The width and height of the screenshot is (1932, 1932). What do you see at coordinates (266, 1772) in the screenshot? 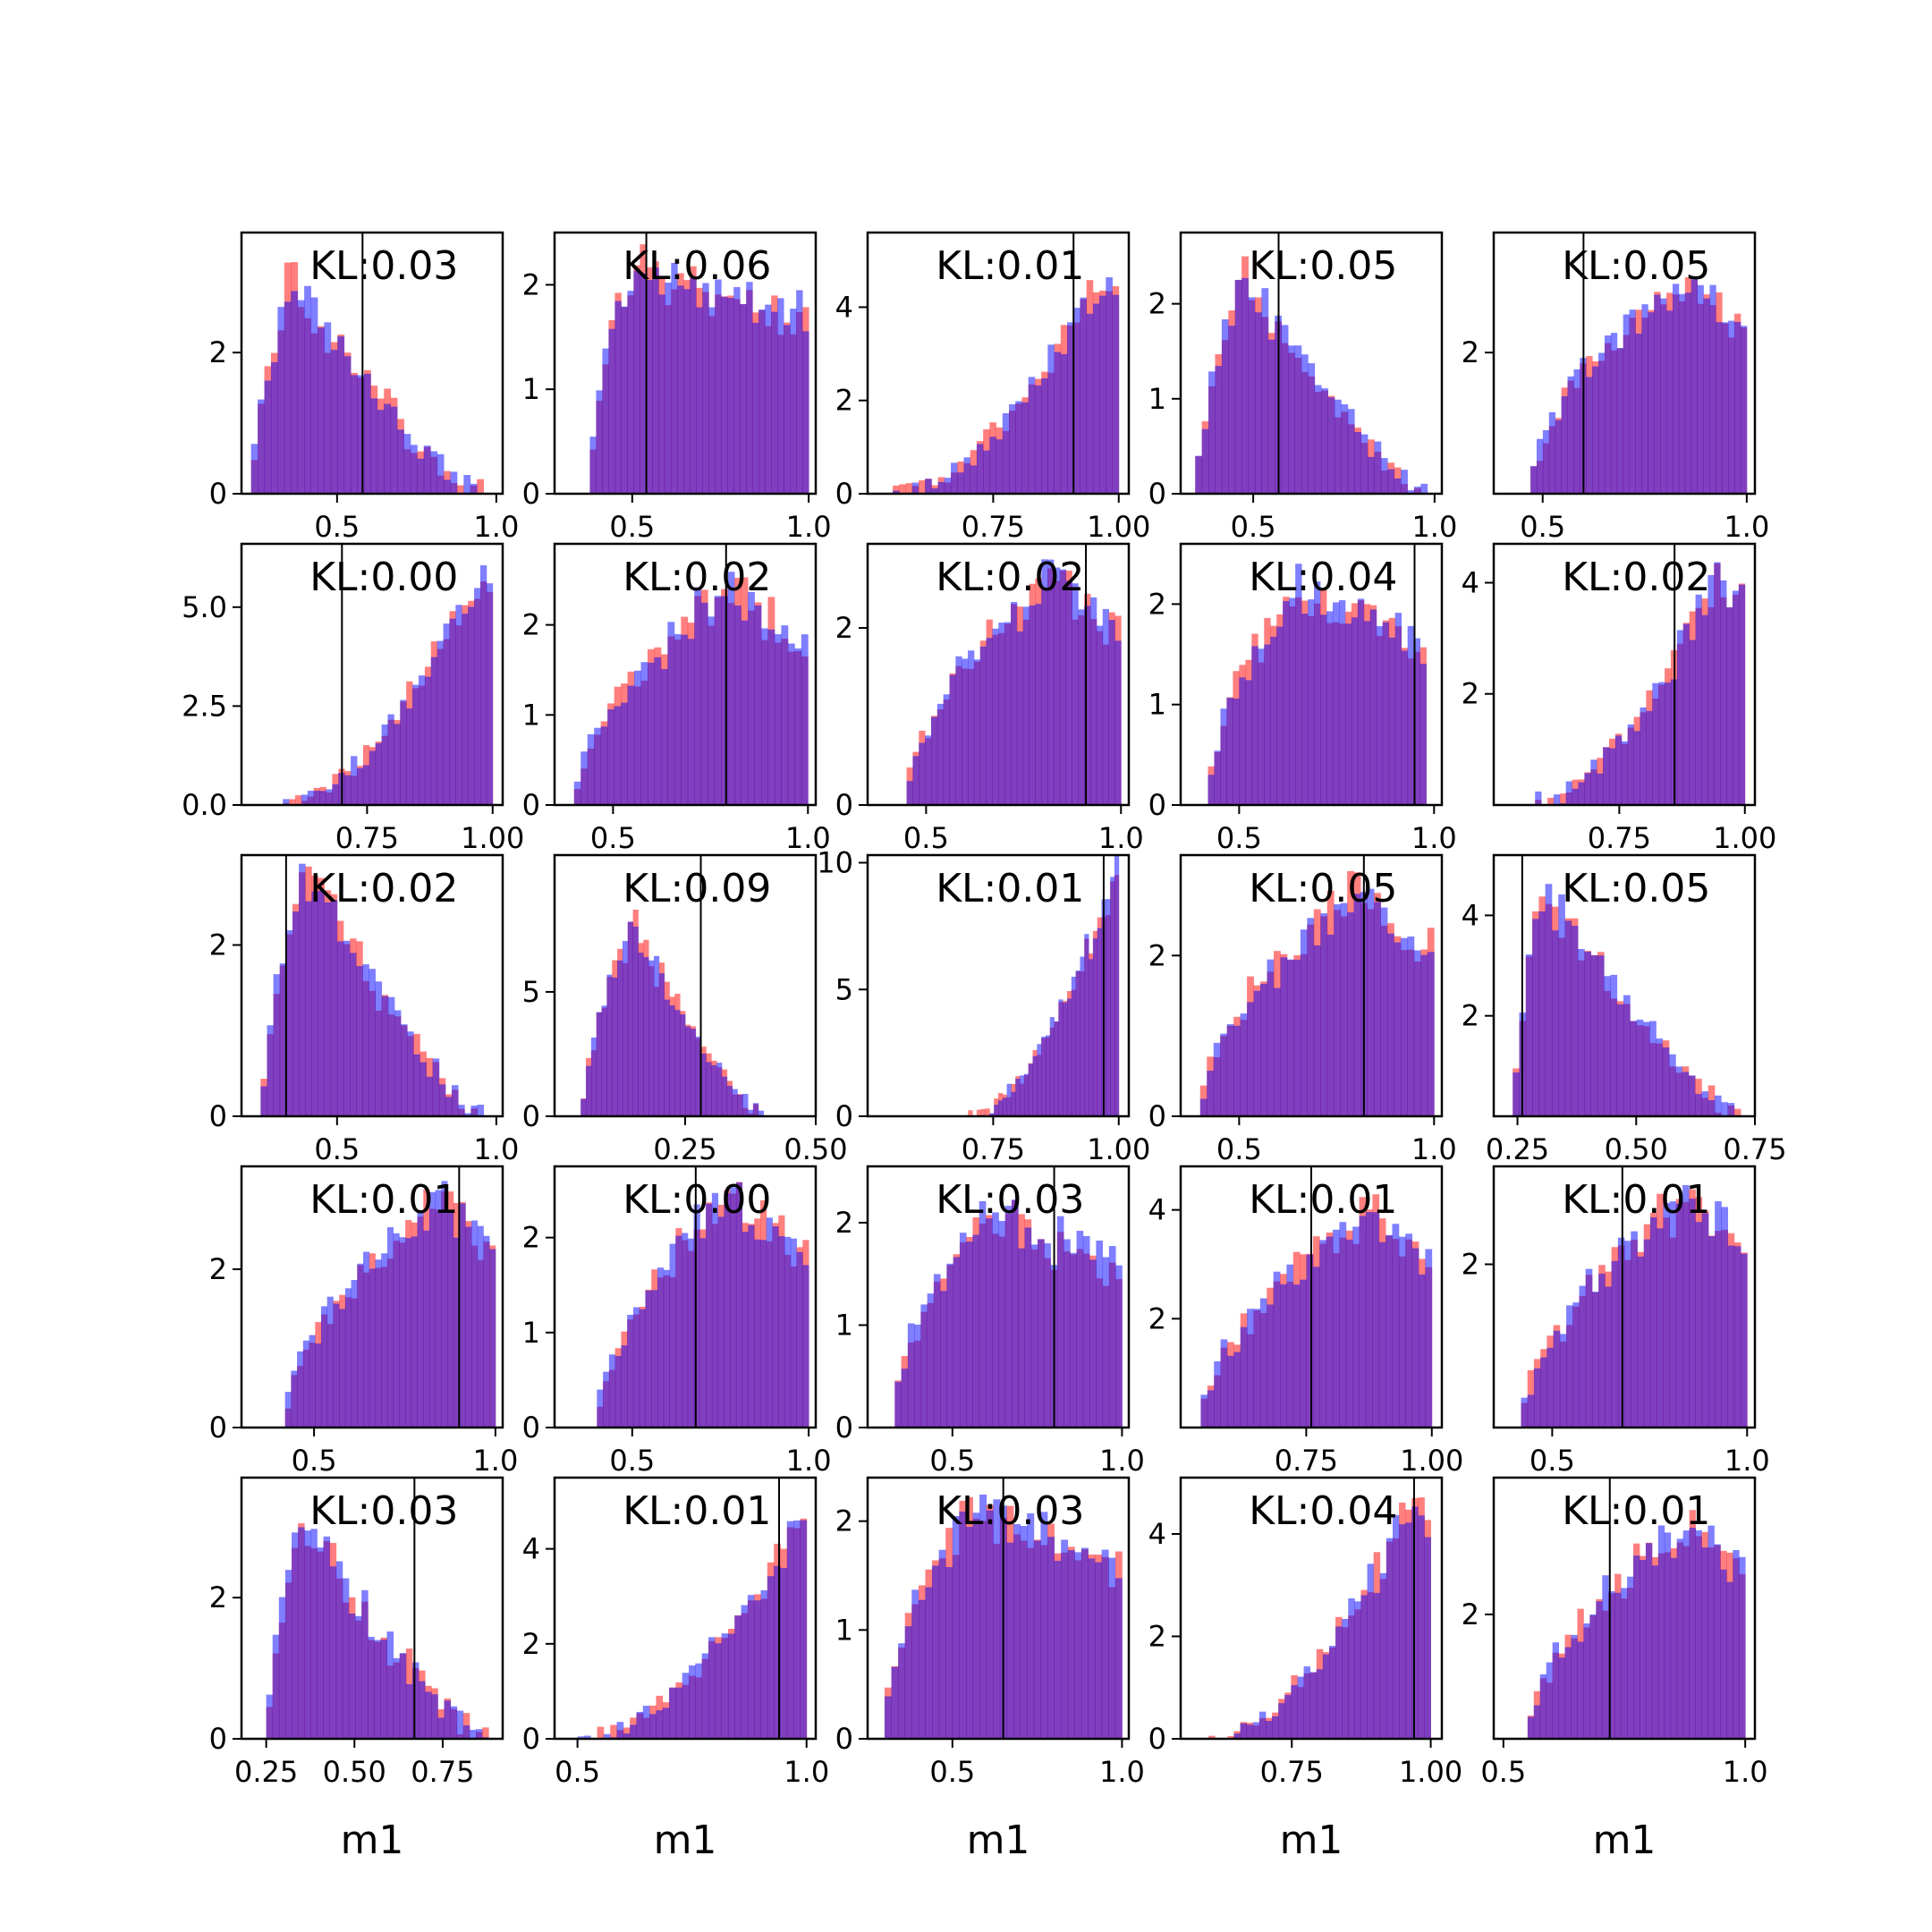
I see `x-tick-label: 0.25` at bounding box center [266, 1772].